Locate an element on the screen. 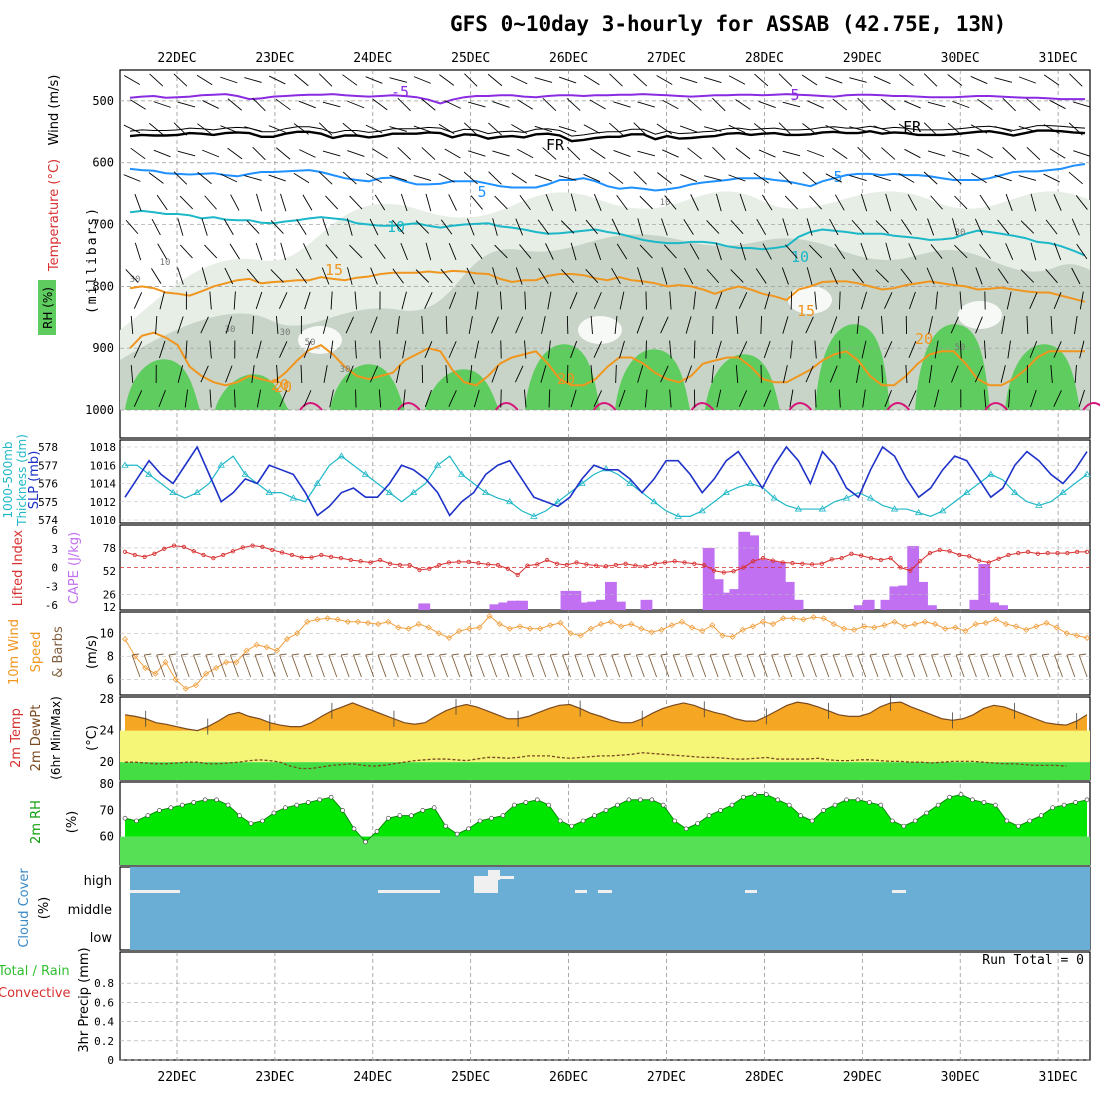 Image resolution: width=1100 pixels, height=1100 pixels. isotherm-line is located at coordinates (607, 177).